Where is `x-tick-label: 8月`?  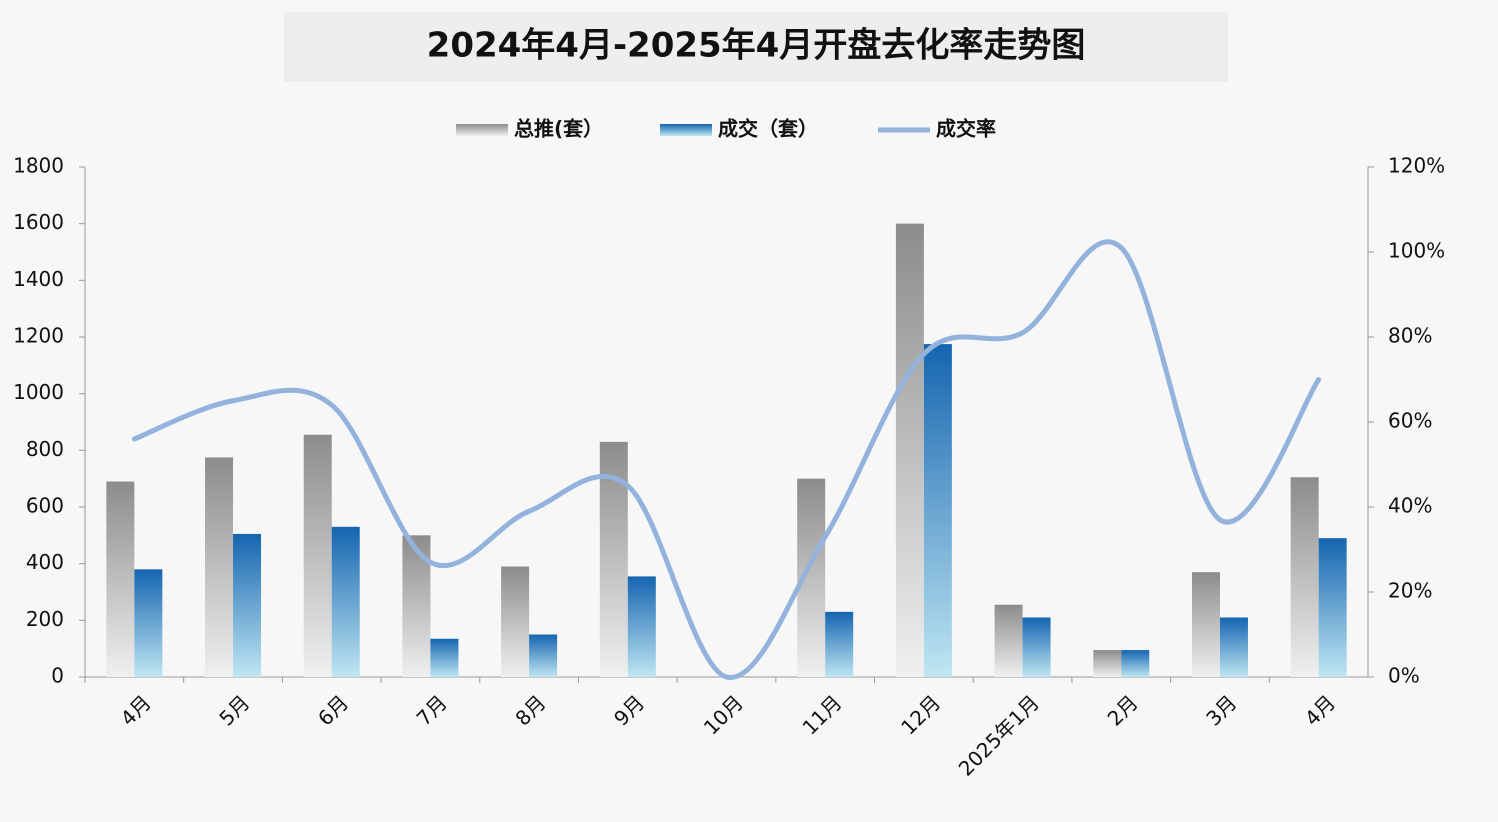
x-tick-label: 8月 is located at coordinates (530, 710).